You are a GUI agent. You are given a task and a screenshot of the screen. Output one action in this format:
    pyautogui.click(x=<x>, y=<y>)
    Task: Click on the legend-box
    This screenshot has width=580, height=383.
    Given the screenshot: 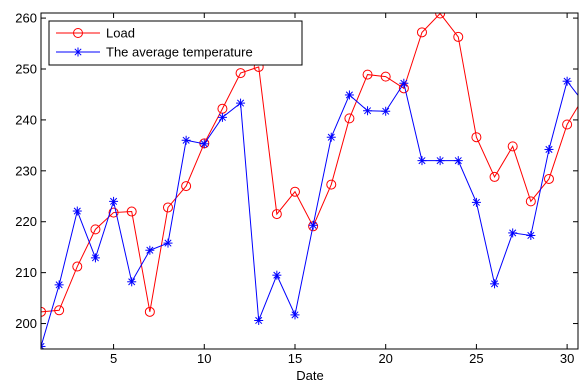 What is the action you would take?
    pyautogui.click(x=175, y=43)
    